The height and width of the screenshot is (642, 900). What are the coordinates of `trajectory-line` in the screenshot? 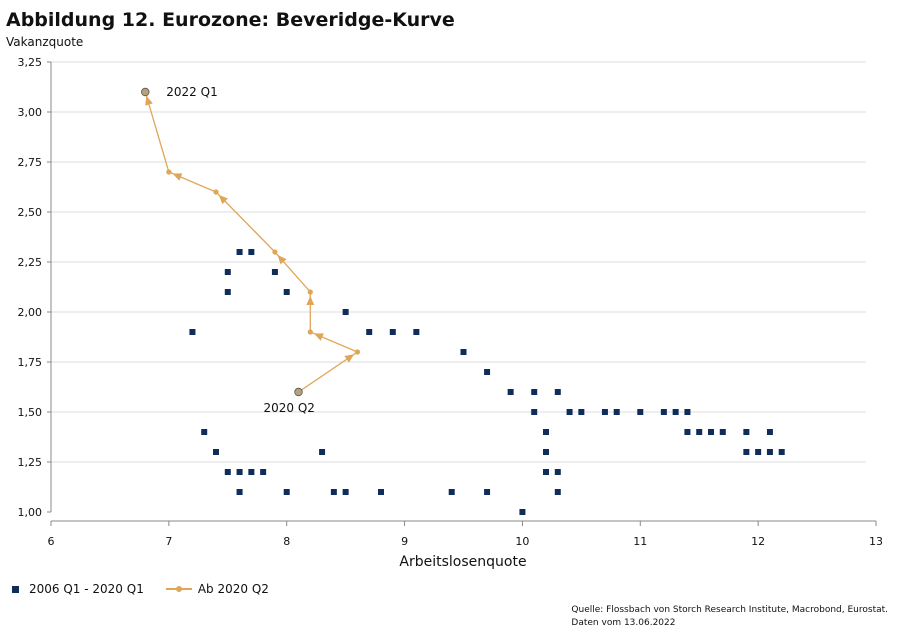 It's located at (251, 242).